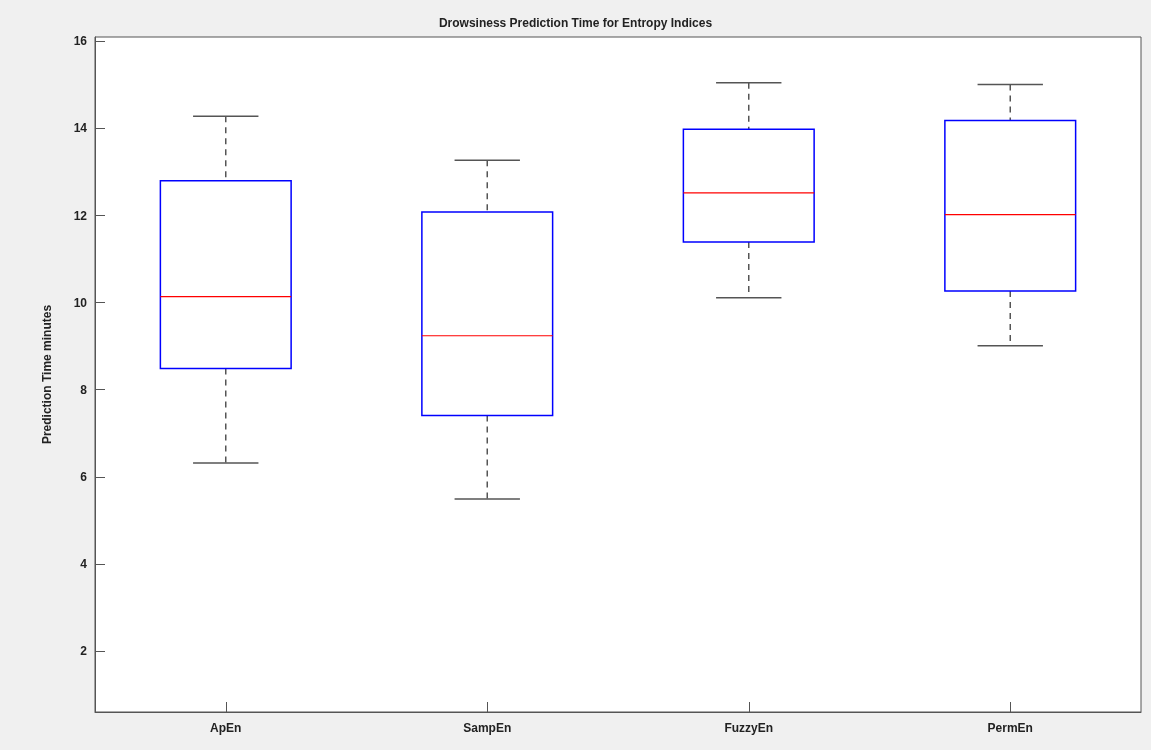  I want to click on y-tick-label: 2, so click(84, 651).